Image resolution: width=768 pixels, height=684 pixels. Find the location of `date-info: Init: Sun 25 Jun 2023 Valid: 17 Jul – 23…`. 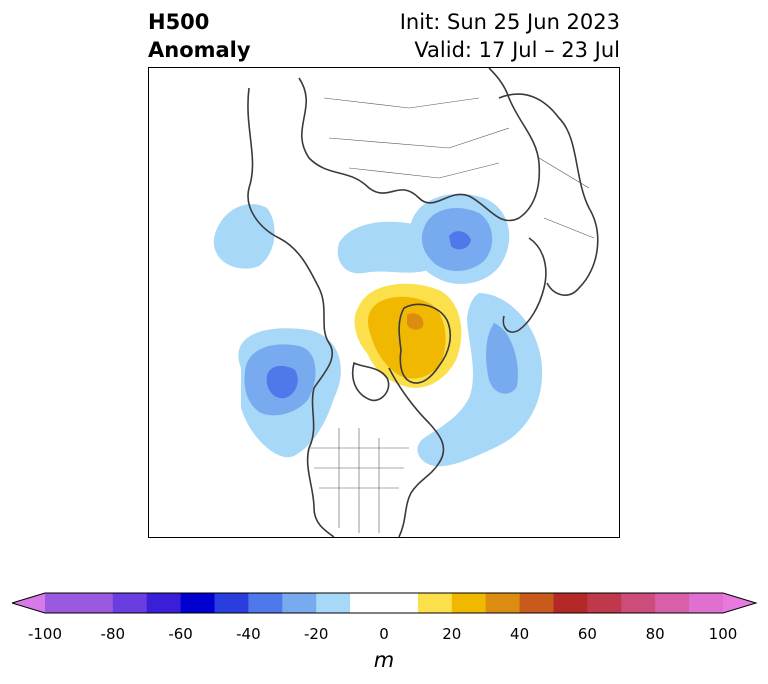

date-info: Init: Sun 25 Jun 2023 Valid: 17 Jul – 23… is located at coordinates (510, 36).